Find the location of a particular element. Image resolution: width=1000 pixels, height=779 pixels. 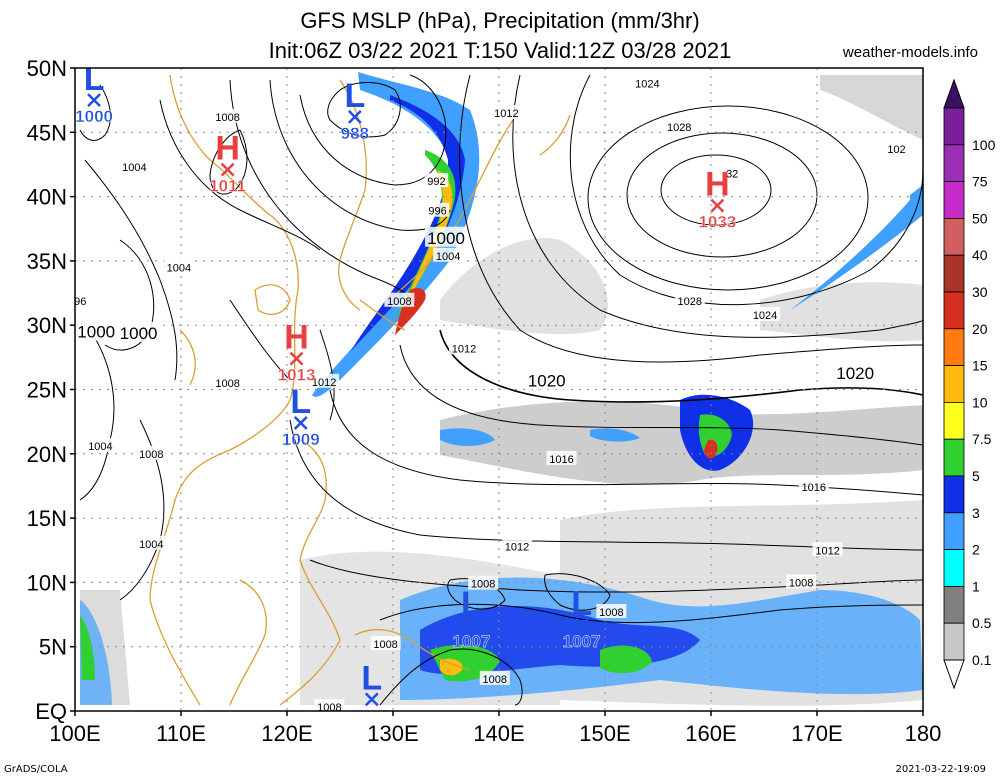

system-pressure-value: 1009 is located at coordinates (301, 439).